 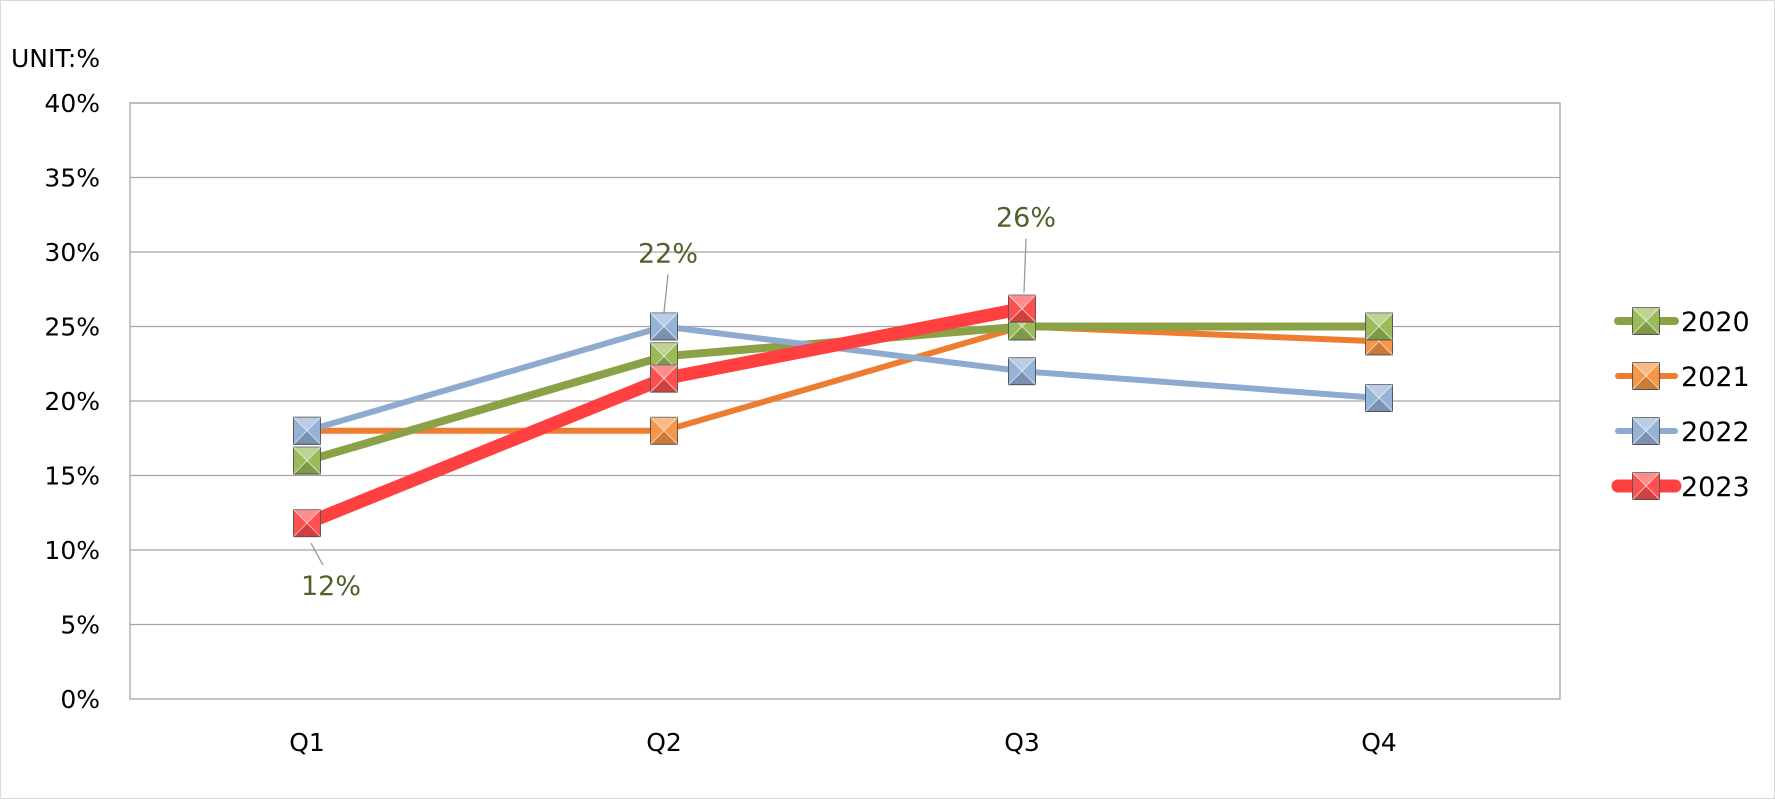 I want to click on data-label: 22%, so click(x=668, y=254).